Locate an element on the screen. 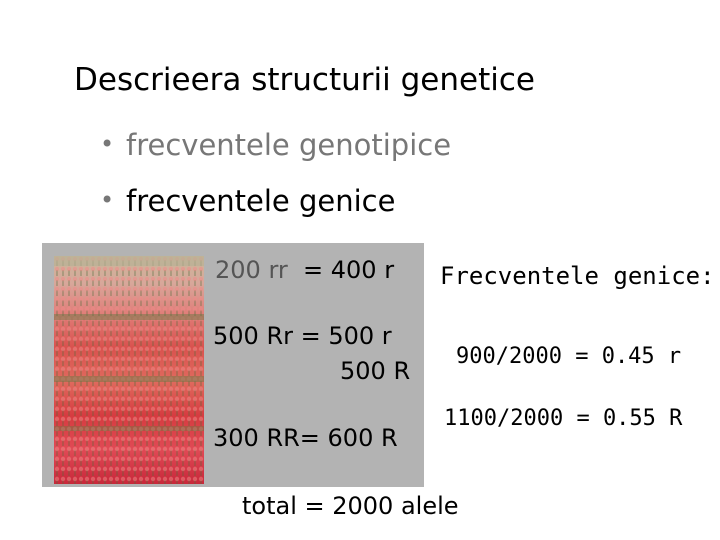 Image resolution: width=720 pixels, height=540 pixels. bullet-genotype-frequencies: • frecventele genotipice is located at coordinates (275, 145).